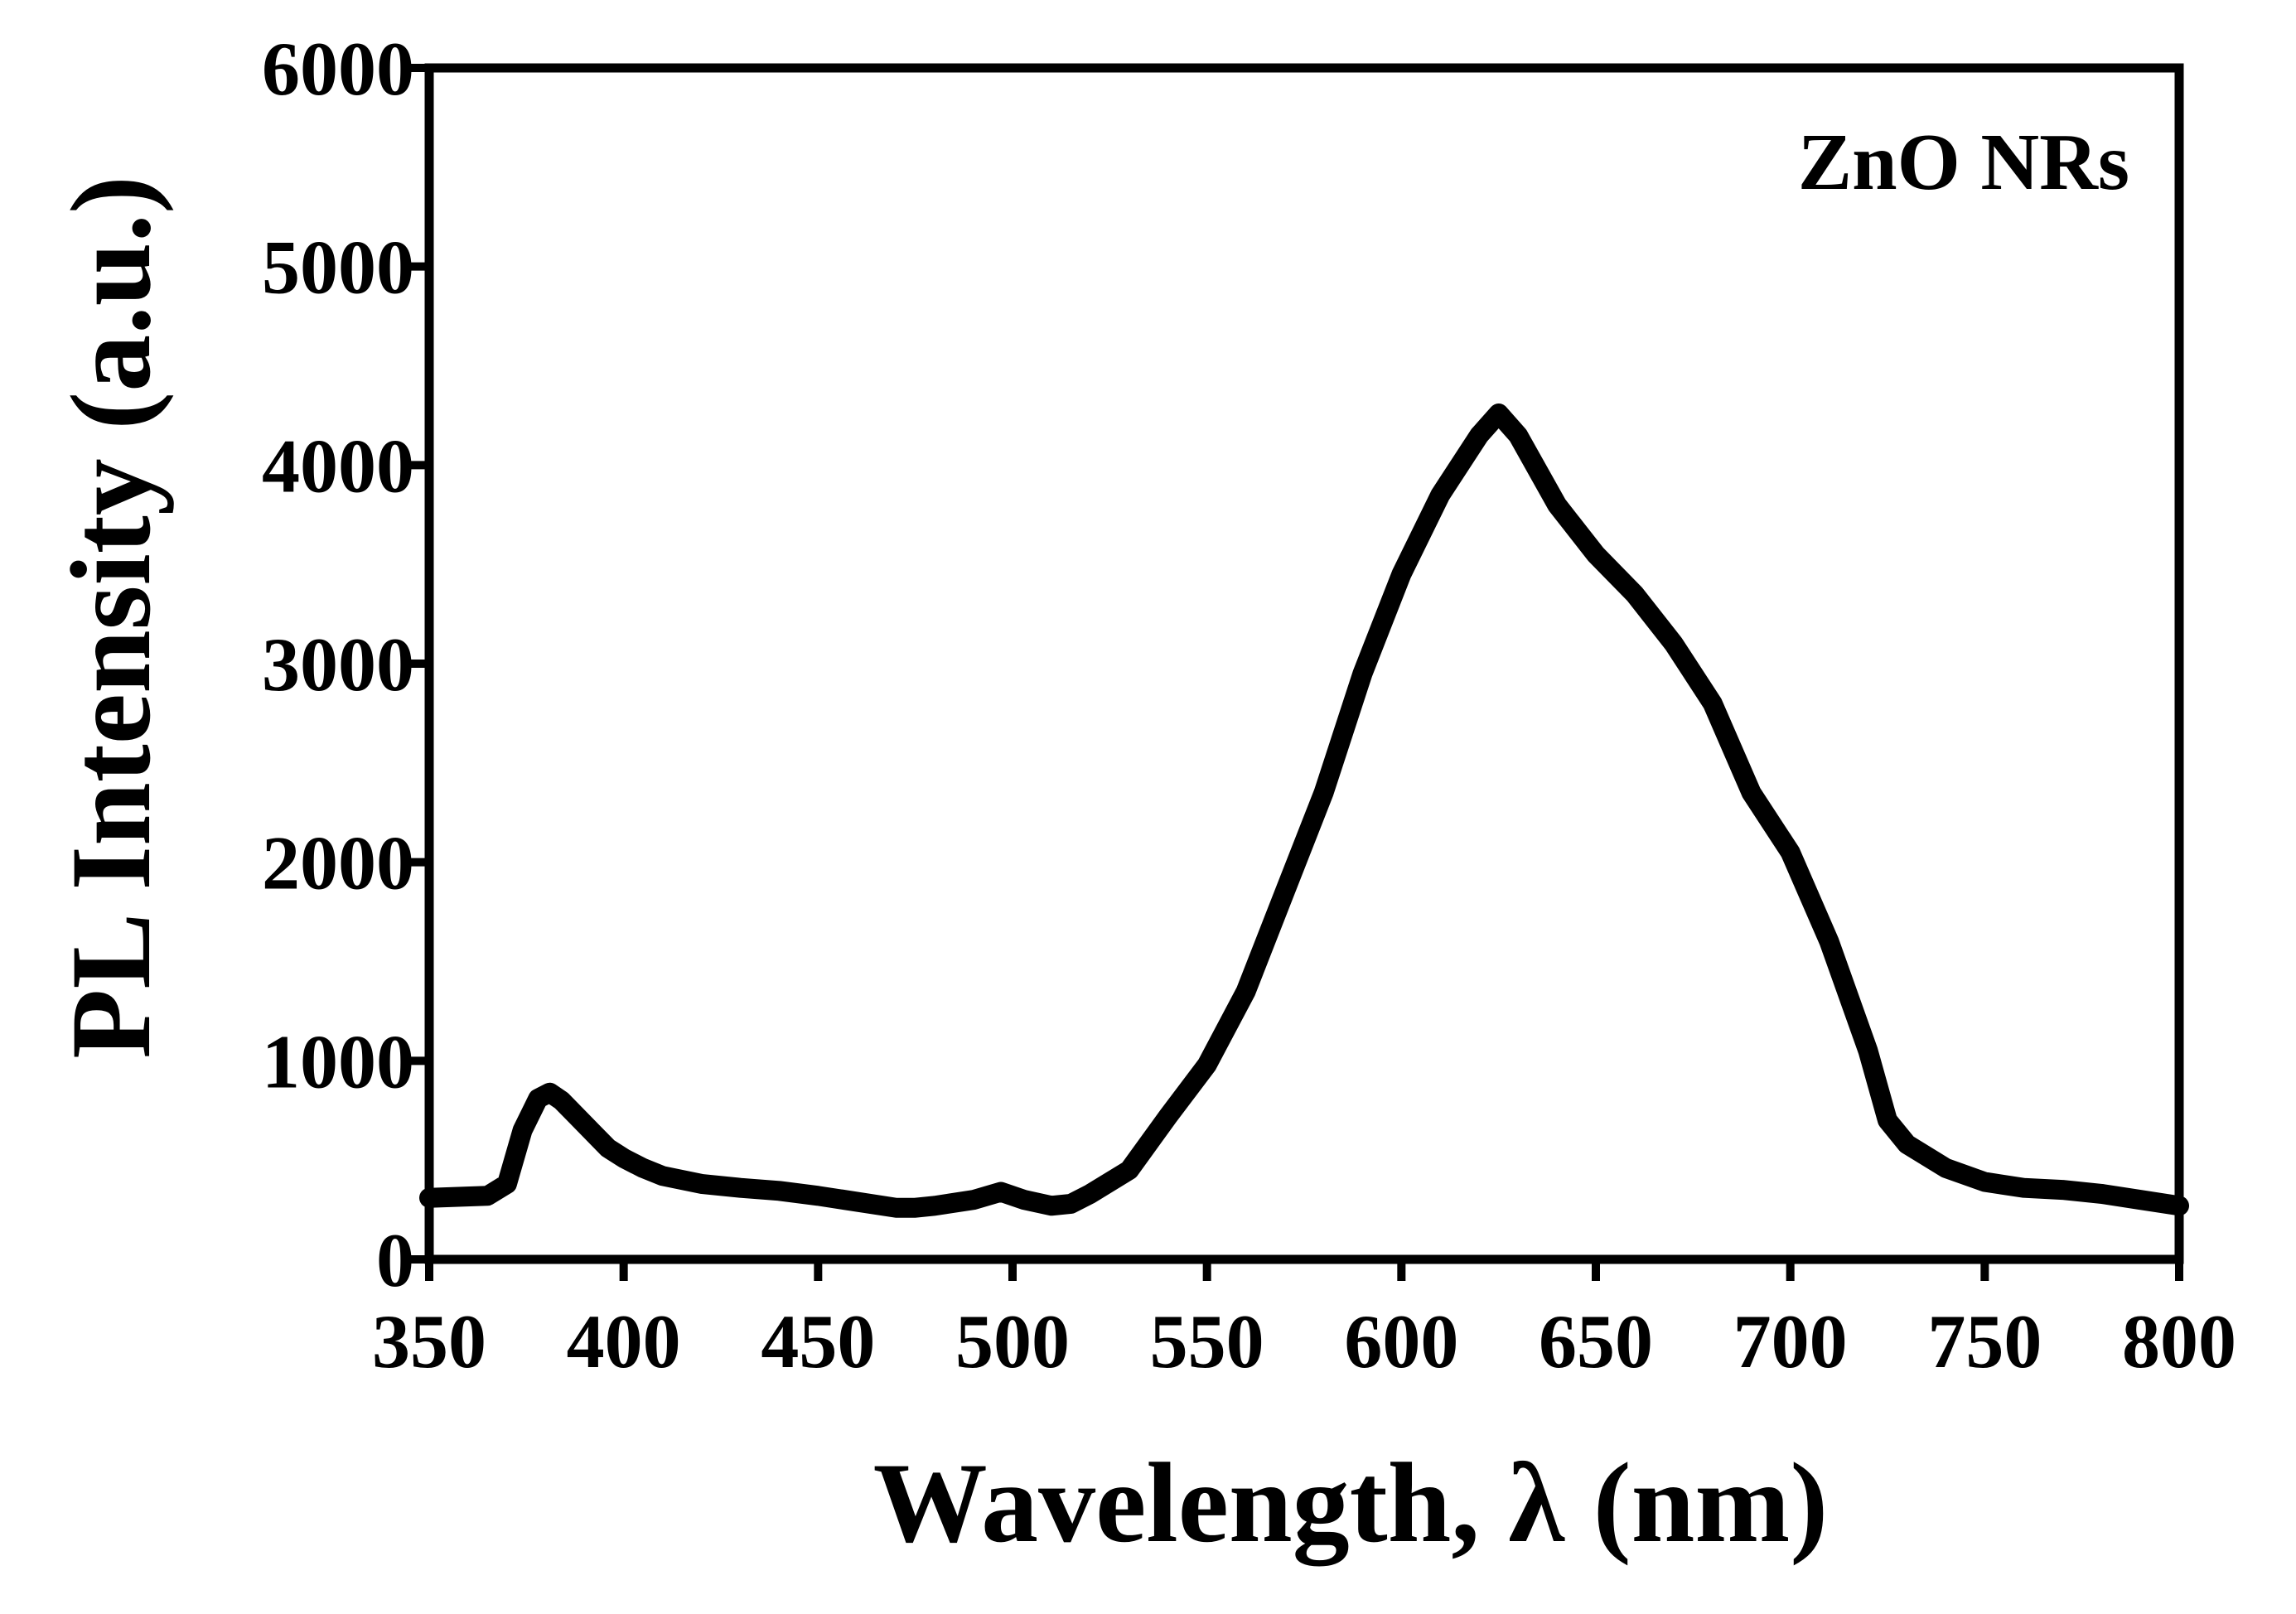 The height and width of the screenshot is (1614, 2296). I want to click on y-axis-ticks: 0 1000 2000 3000 4000 5000 6000, so click(346, 664).